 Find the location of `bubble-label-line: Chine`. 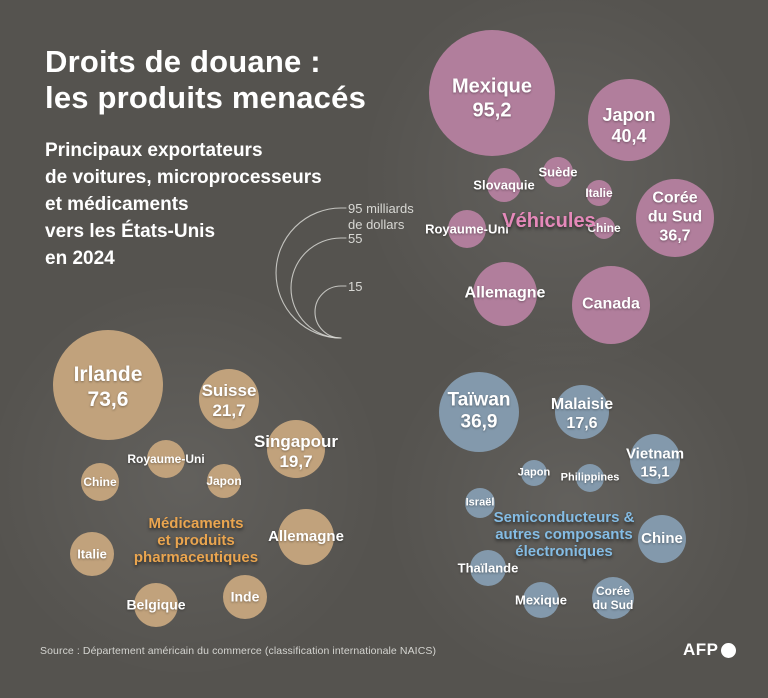

bubble-label-line: Chine is located at coordinates (662, 539).